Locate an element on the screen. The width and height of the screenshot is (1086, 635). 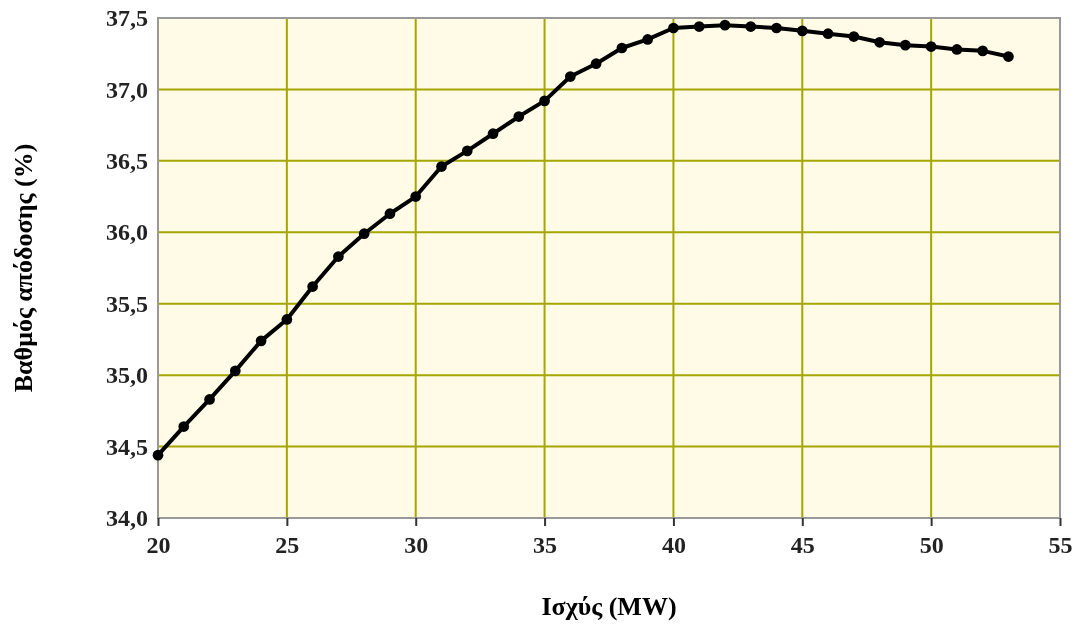
x-axis-title: Ισχύς (MW) is located at coordinates (609, 606).